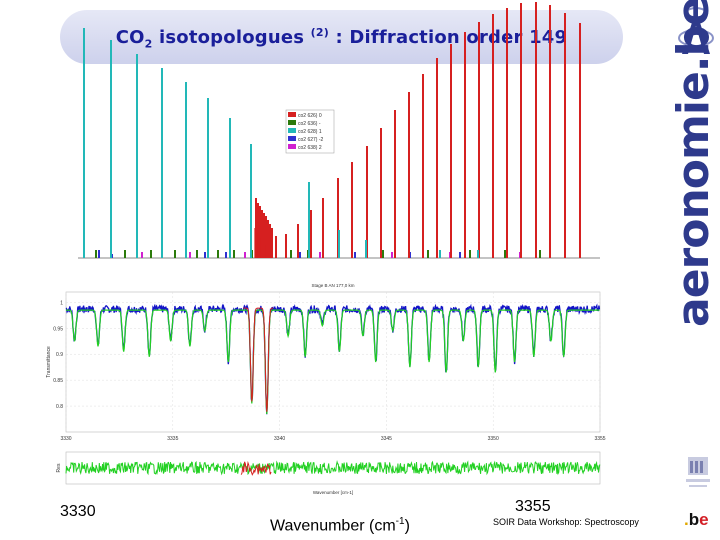 The image size is (720, 540). Describe the element at coordinates (533, 506) in the screenshot. I see `x-end-label: 3355` at that location.